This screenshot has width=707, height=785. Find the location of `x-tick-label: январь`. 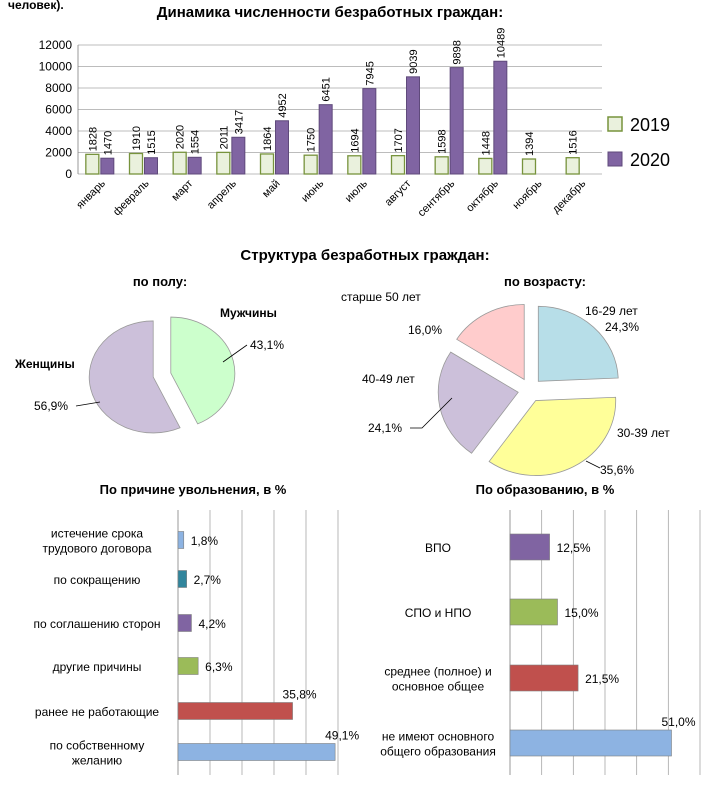

x-tick-label: январь is located at coordinates (91, 194).